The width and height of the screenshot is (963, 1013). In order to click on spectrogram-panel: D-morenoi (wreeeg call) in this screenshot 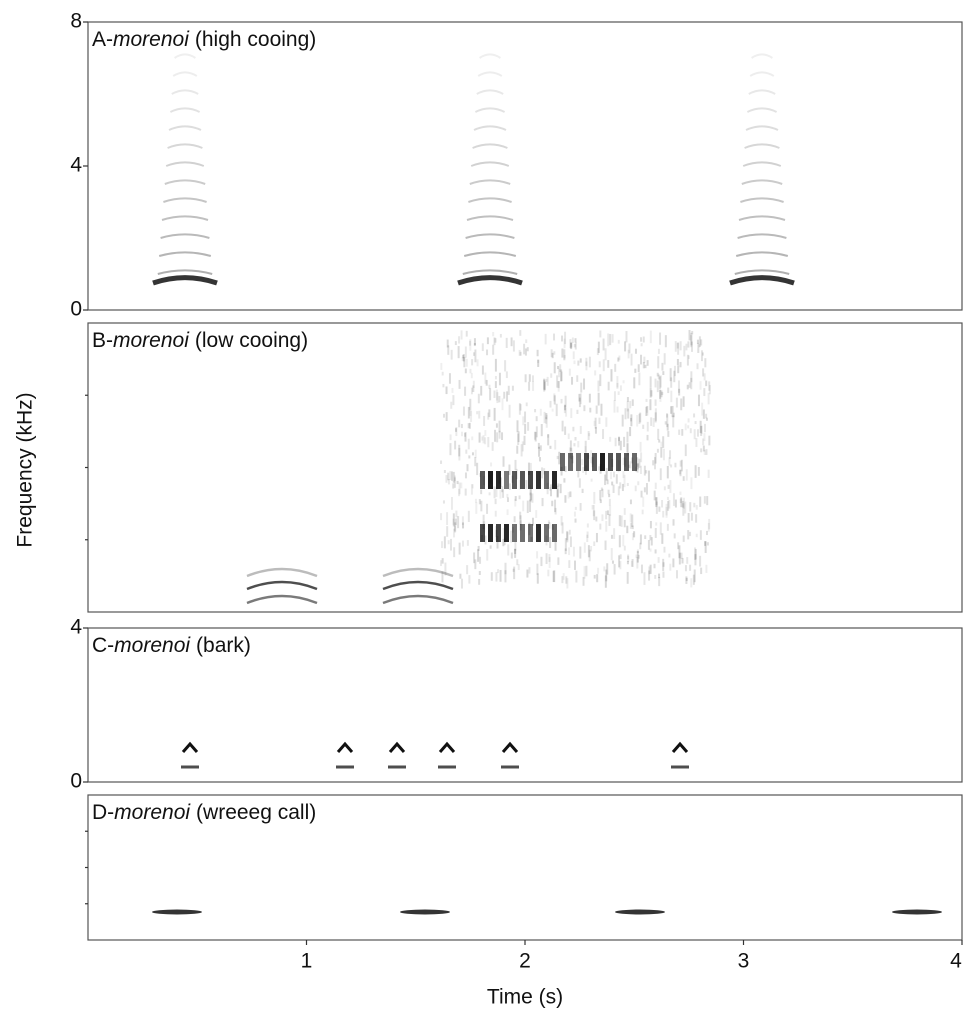, I will do `click(524, 867)`.